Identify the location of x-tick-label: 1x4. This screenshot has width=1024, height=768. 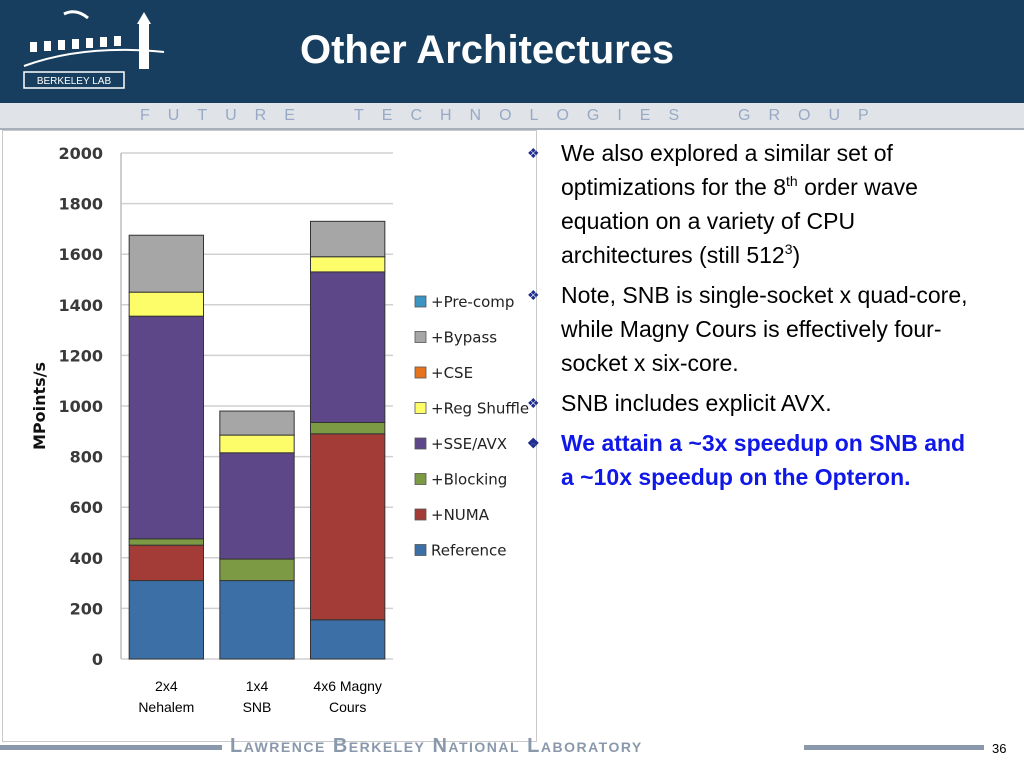
(257, 686).